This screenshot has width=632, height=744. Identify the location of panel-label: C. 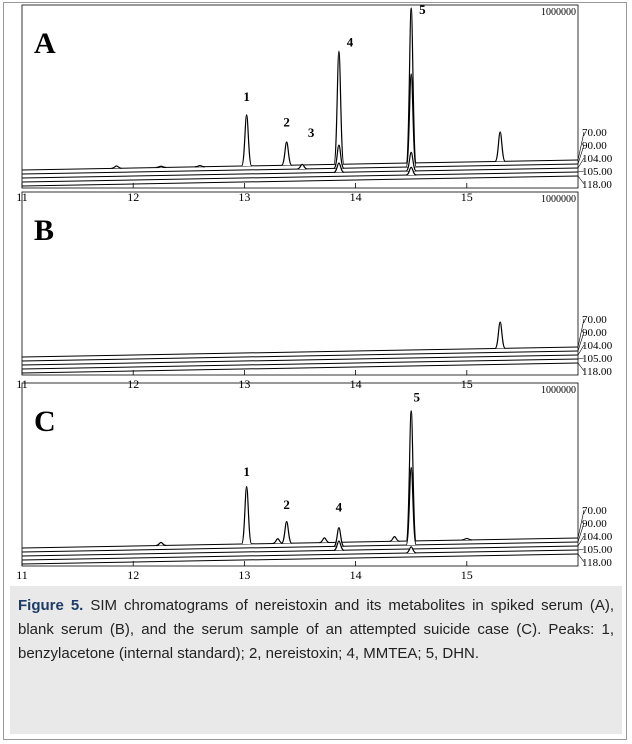
(45, 421).